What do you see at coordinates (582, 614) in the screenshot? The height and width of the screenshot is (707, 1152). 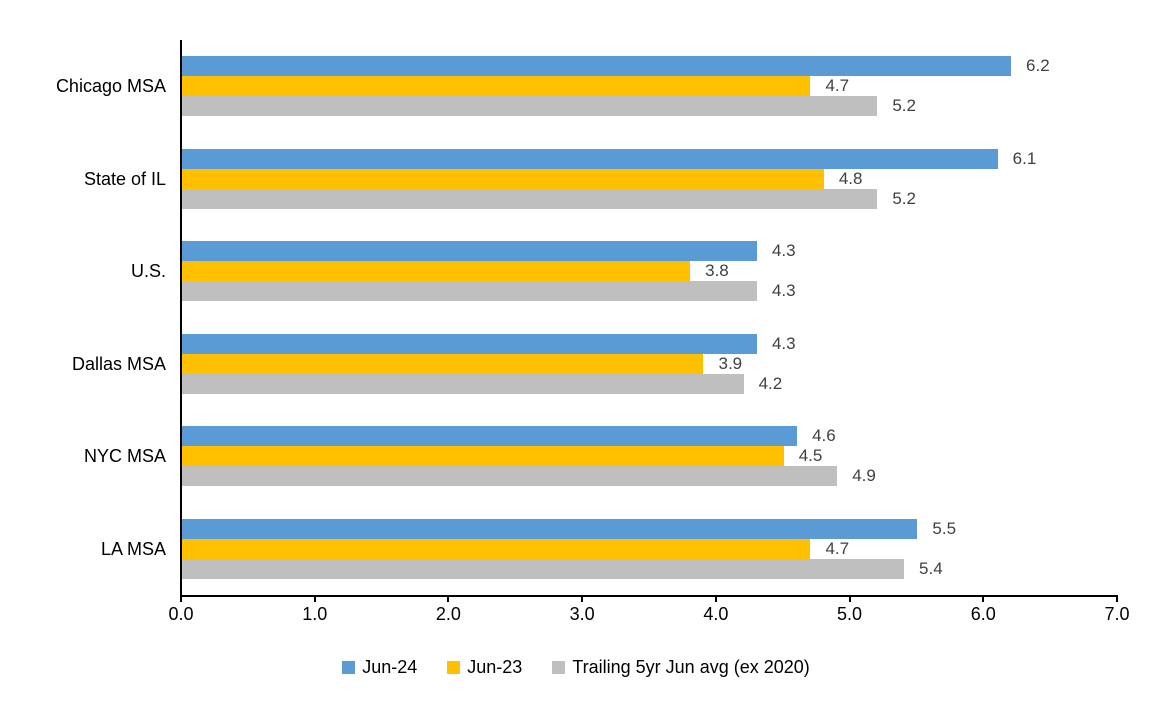 I see `x-tick-label: 3.0` at bounding box center [582, 614].